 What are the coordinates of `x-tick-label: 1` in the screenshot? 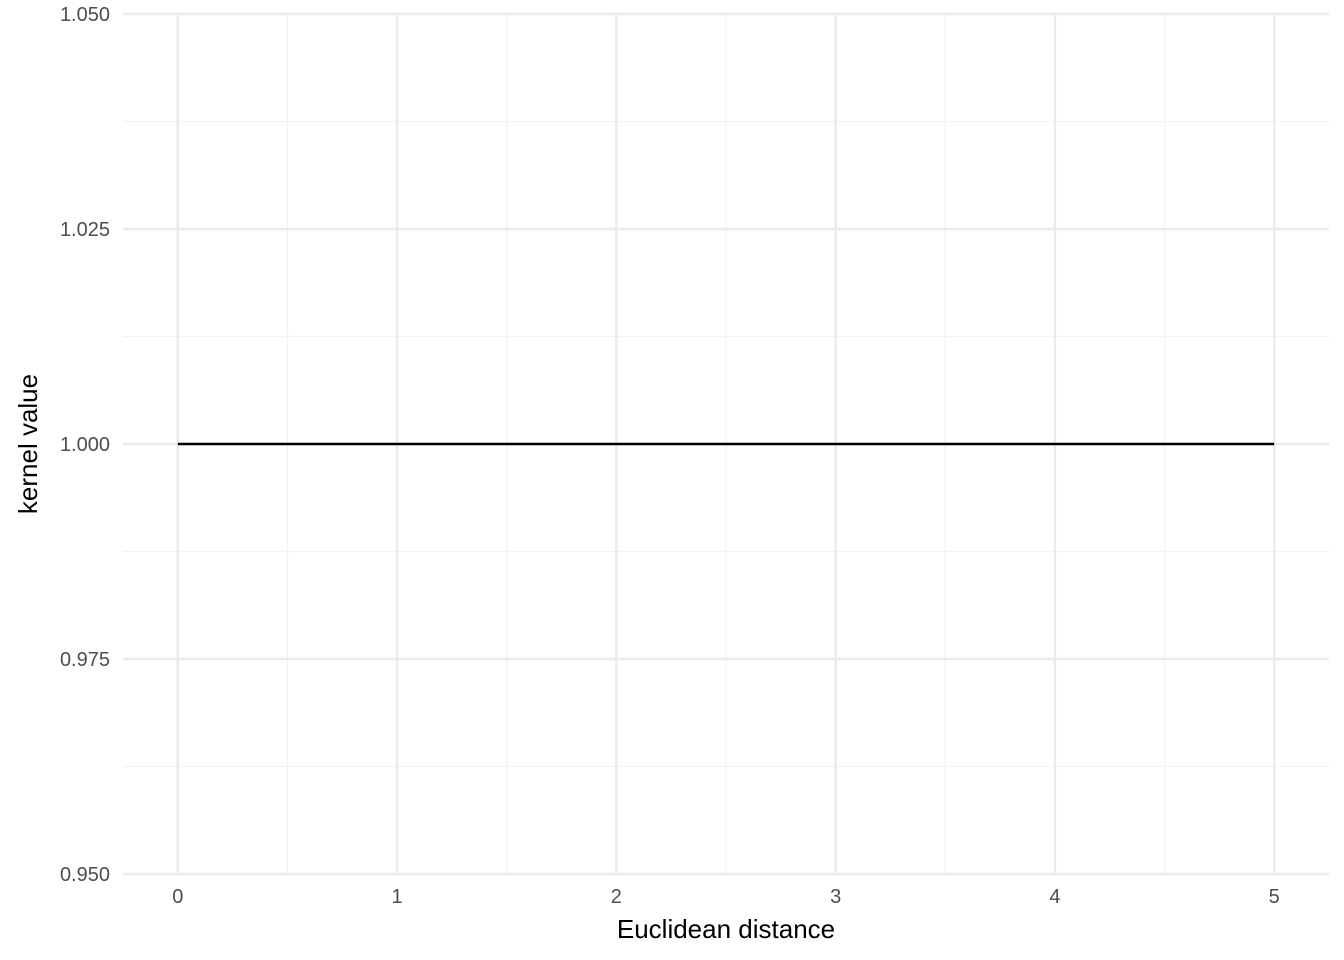 It's located at (397, 897).